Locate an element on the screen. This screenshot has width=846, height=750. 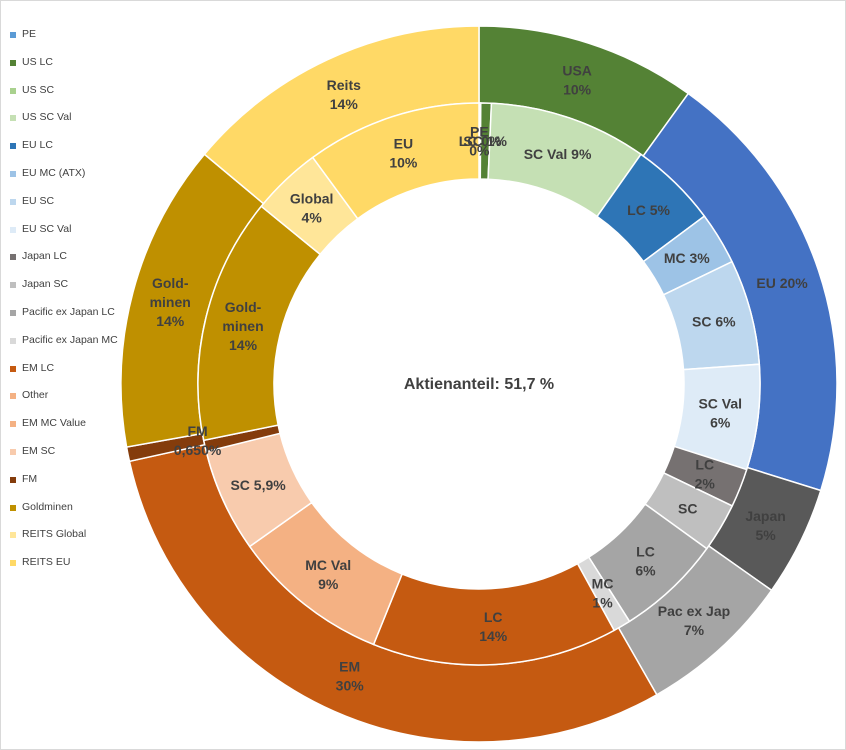
inner-label-em-mc-value: MC Val 9% is located at coordinates (328, 574).